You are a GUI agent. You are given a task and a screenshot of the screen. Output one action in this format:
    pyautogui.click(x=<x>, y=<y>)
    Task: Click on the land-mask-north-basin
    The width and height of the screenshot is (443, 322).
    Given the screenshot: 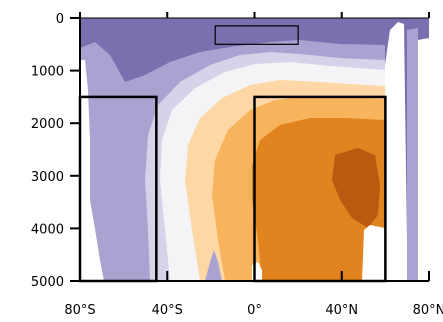 What is the action you would take?
    pyautogui.click(x=373, y=253)
    